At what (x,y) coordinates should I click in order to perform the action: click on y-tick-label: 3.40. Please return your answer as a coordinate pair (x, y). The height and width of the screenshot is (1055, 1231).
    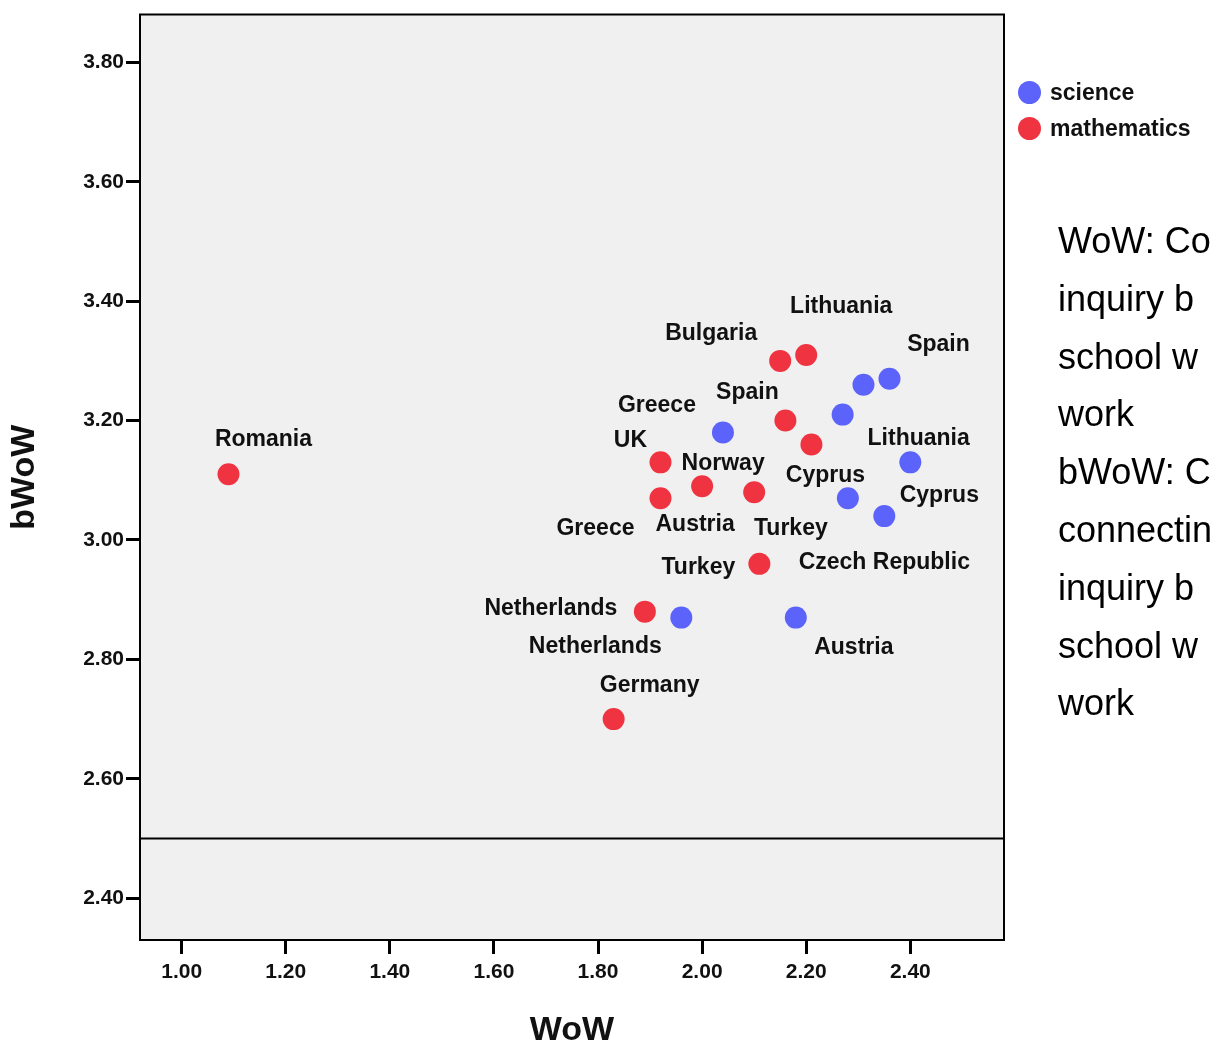
    Looking at the image, I should click on (103, 299).